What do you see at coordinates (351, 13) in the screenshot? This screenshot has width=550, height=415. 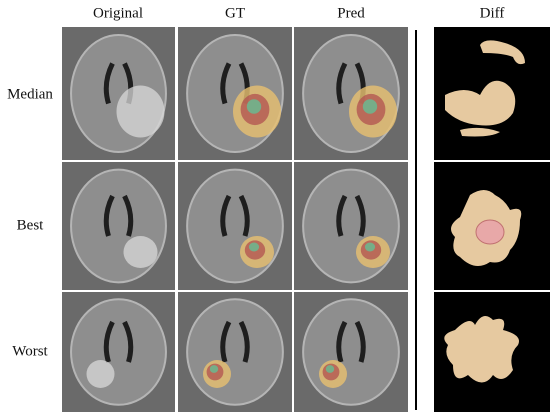 I see `column-header: Pred` at bounding box center [351, 13].